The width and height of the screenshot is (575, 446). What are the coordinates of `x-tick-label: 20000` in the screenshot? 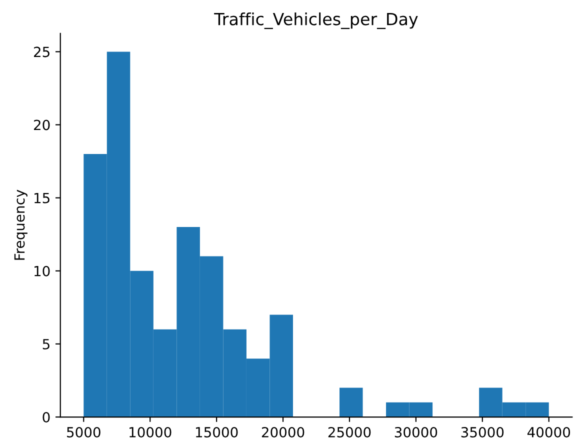 It's located at (283, 432).